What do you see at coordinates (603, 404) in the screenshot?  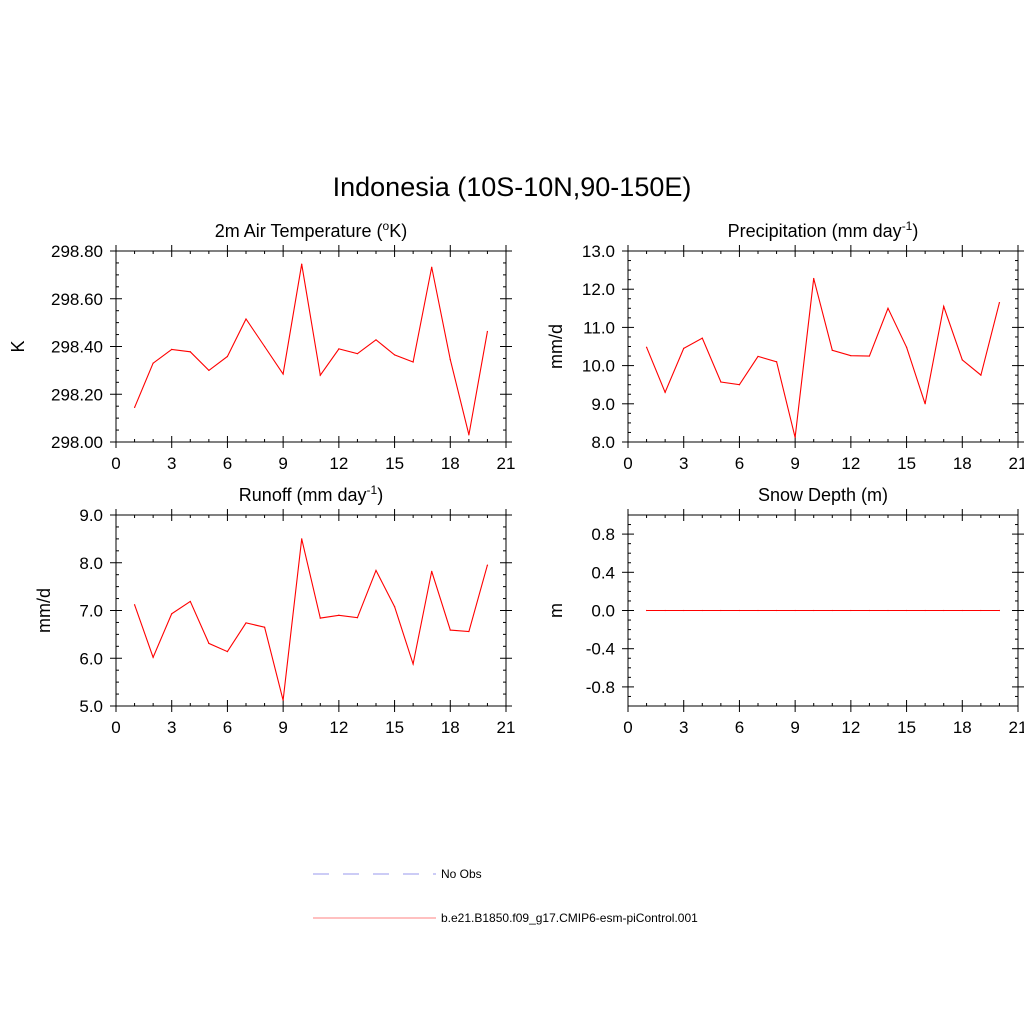 I see `y-tick-label: 9.0` at bounding box center [603, 404].